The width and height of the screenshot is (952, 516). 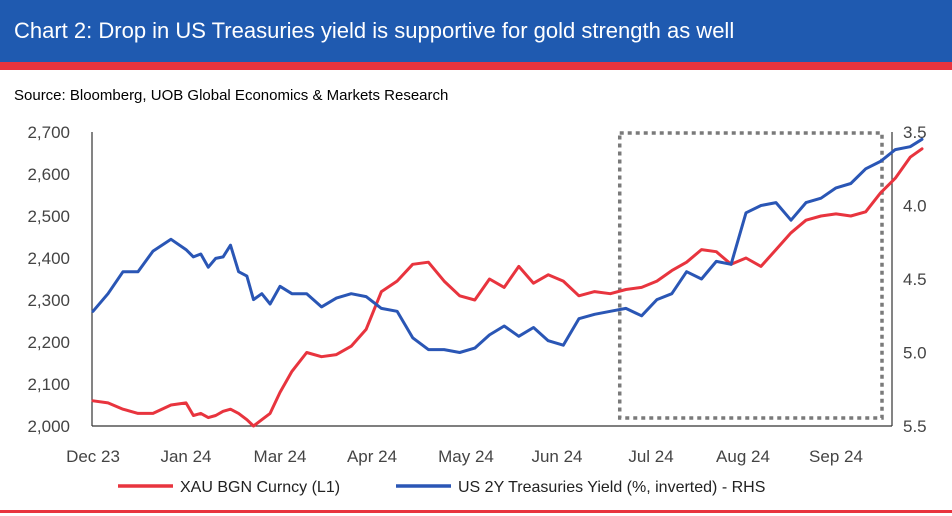 What do you see at coordinates (93, 456) in the screenshot?
I see `x-tick-label: Dec 23` at bounding box center [93, 456].